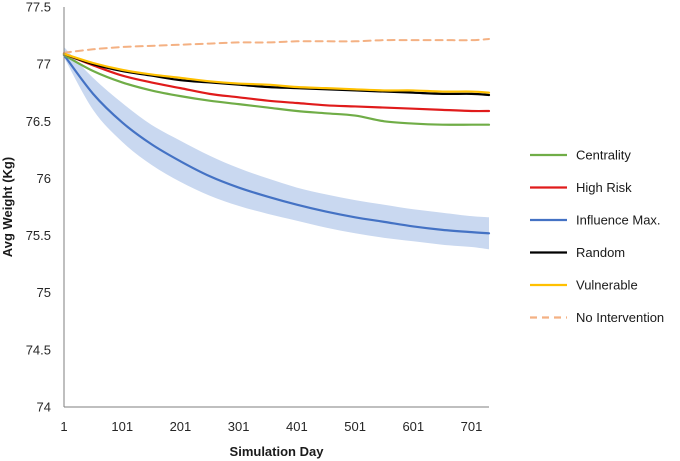 Image resolution: width=680 pixels, height=461 pixels. Describe the element at coordinates (297, 426) in the screenshot. I see `x-tick-label: 401` at that location.